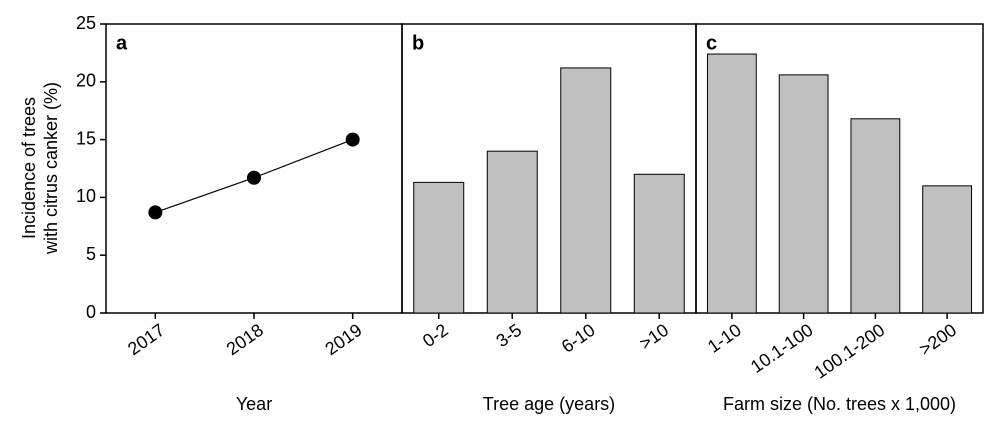 The height and width of the screenshot is (426, 987). I want to click on x-tick-label: 3-5, so click(508, 335).